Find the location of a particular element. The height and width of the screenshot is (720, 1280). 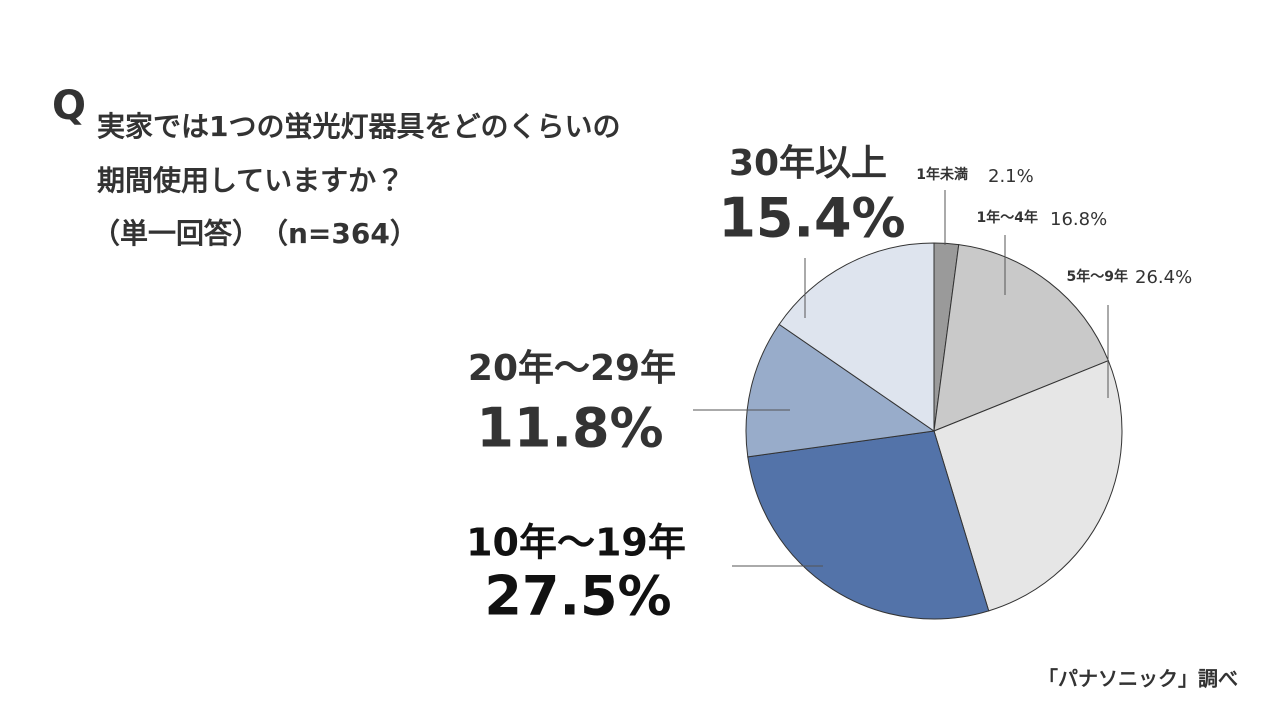

slice-label: 20年～29年 is located at coordinates (572, 368).